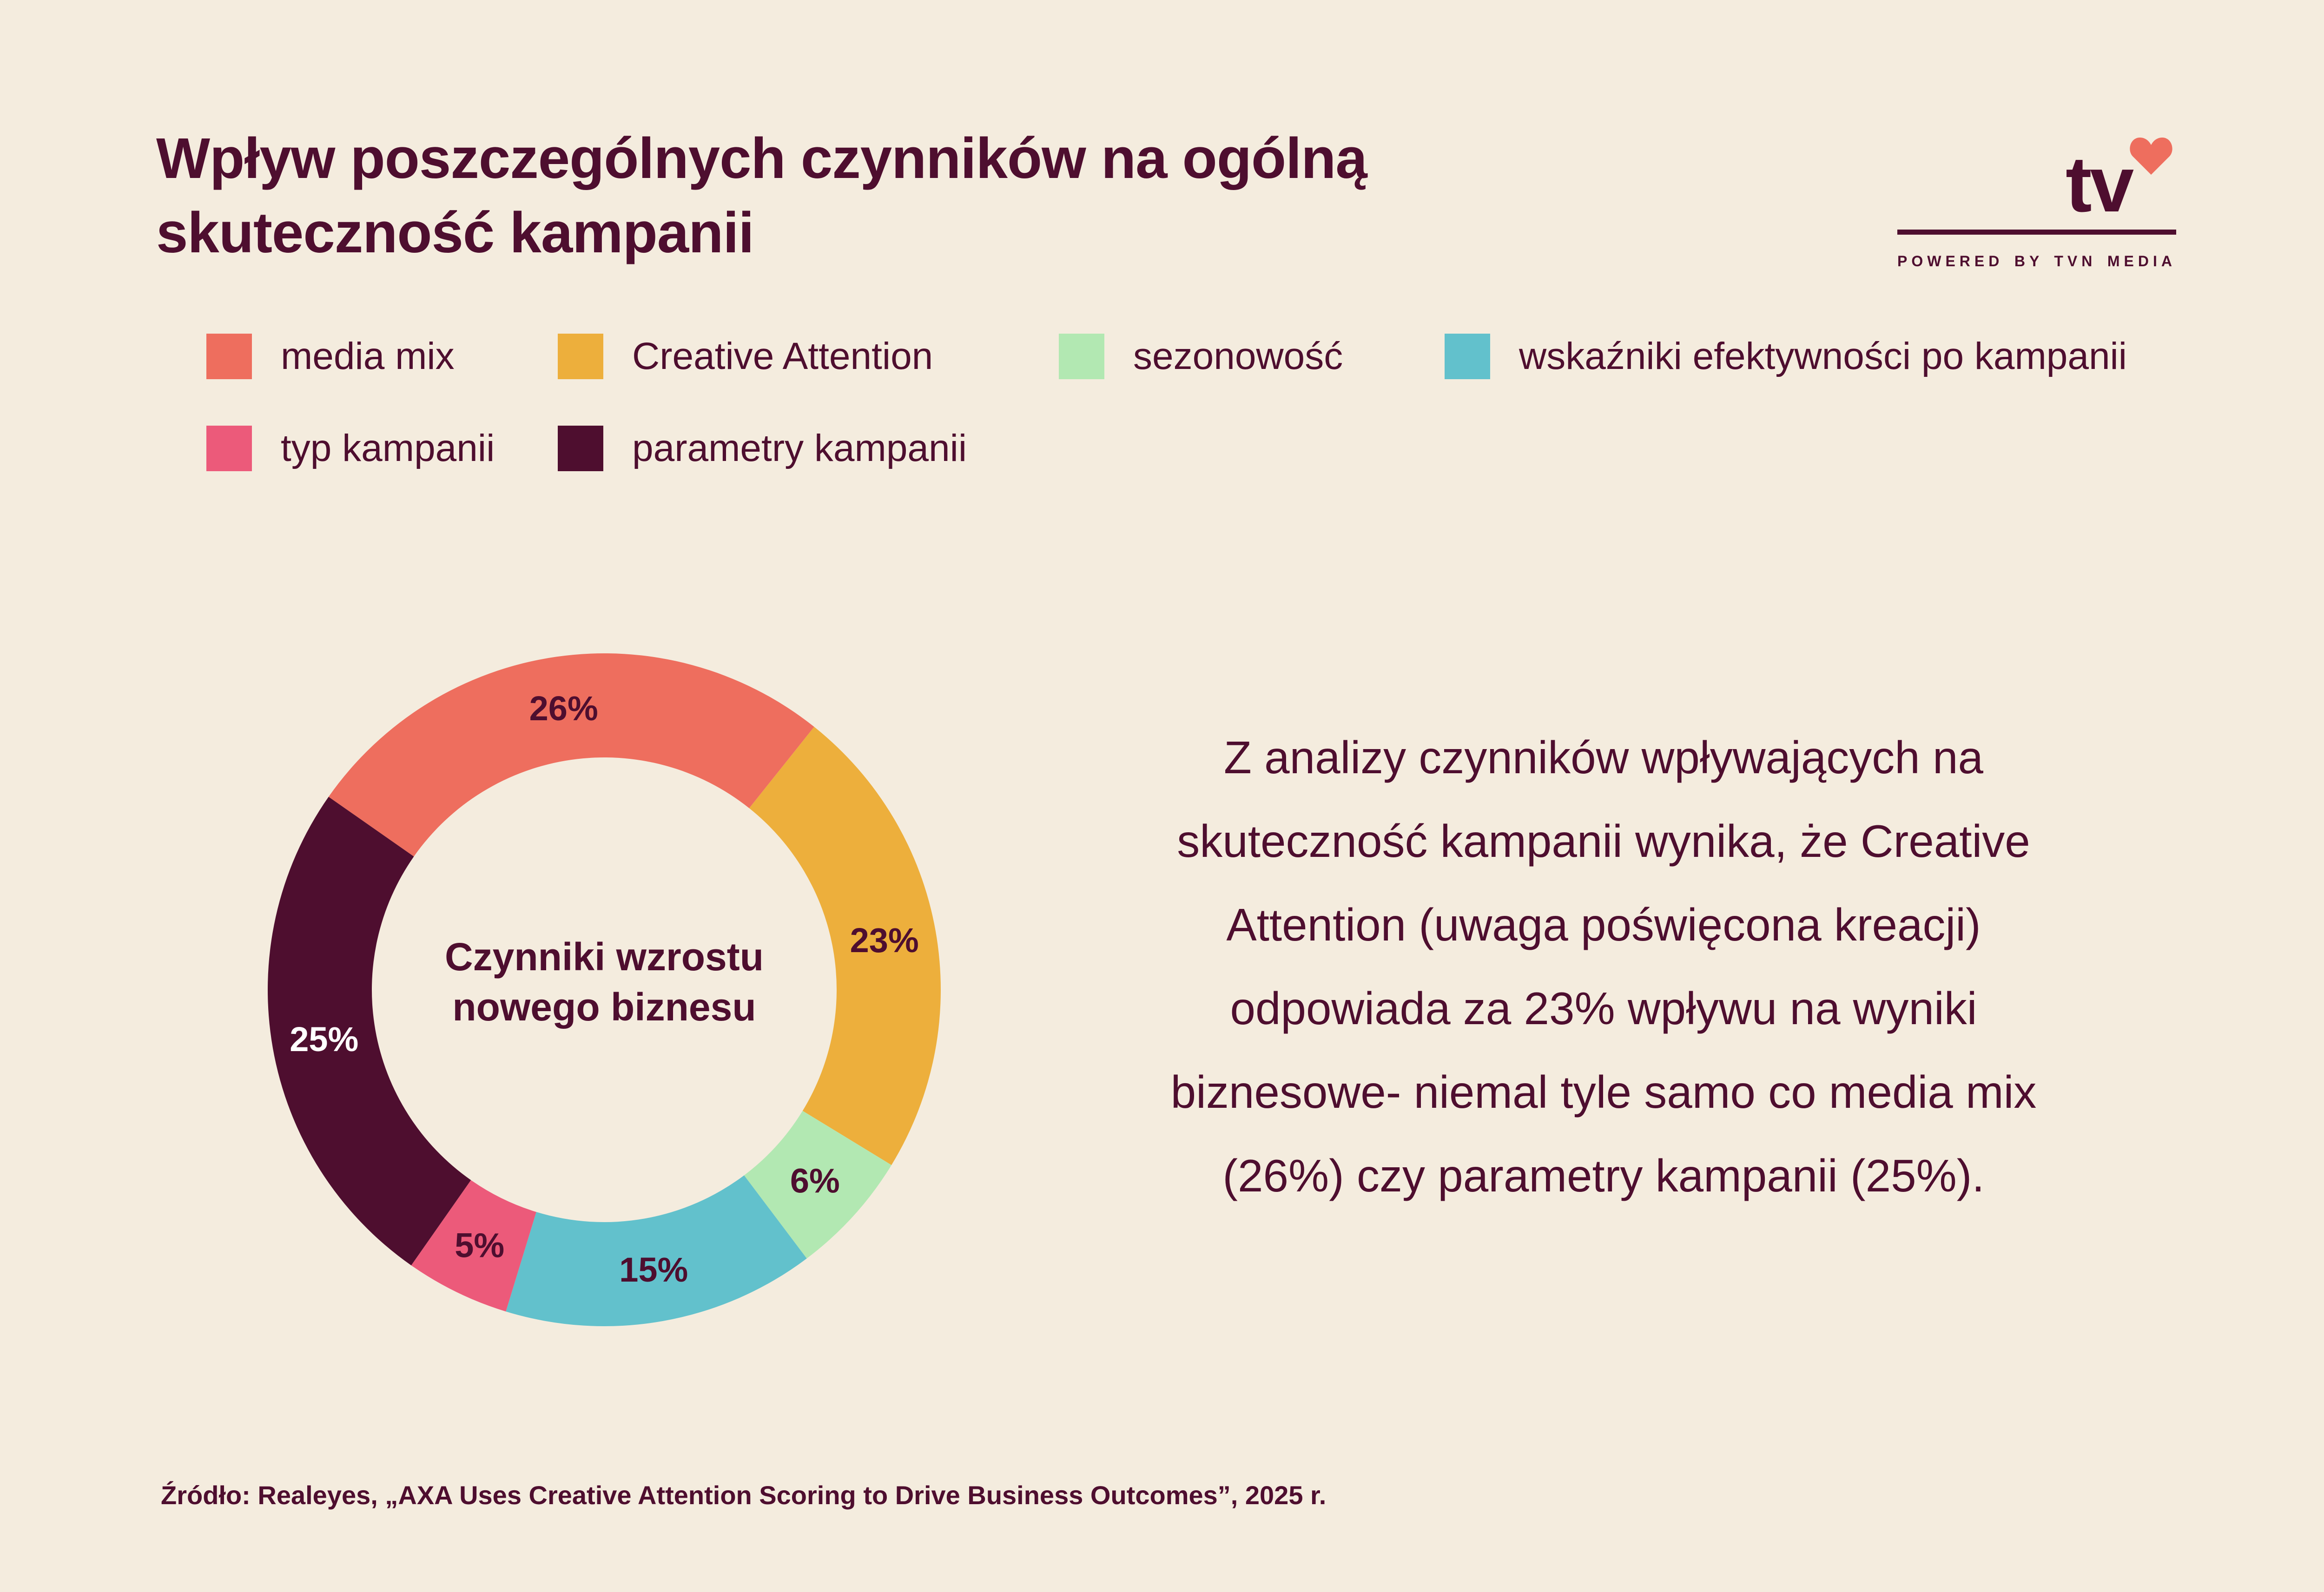 This screenshot has height=1592, width=2324. I want to click on slice-value-label: 15%, so click(653, 1269).